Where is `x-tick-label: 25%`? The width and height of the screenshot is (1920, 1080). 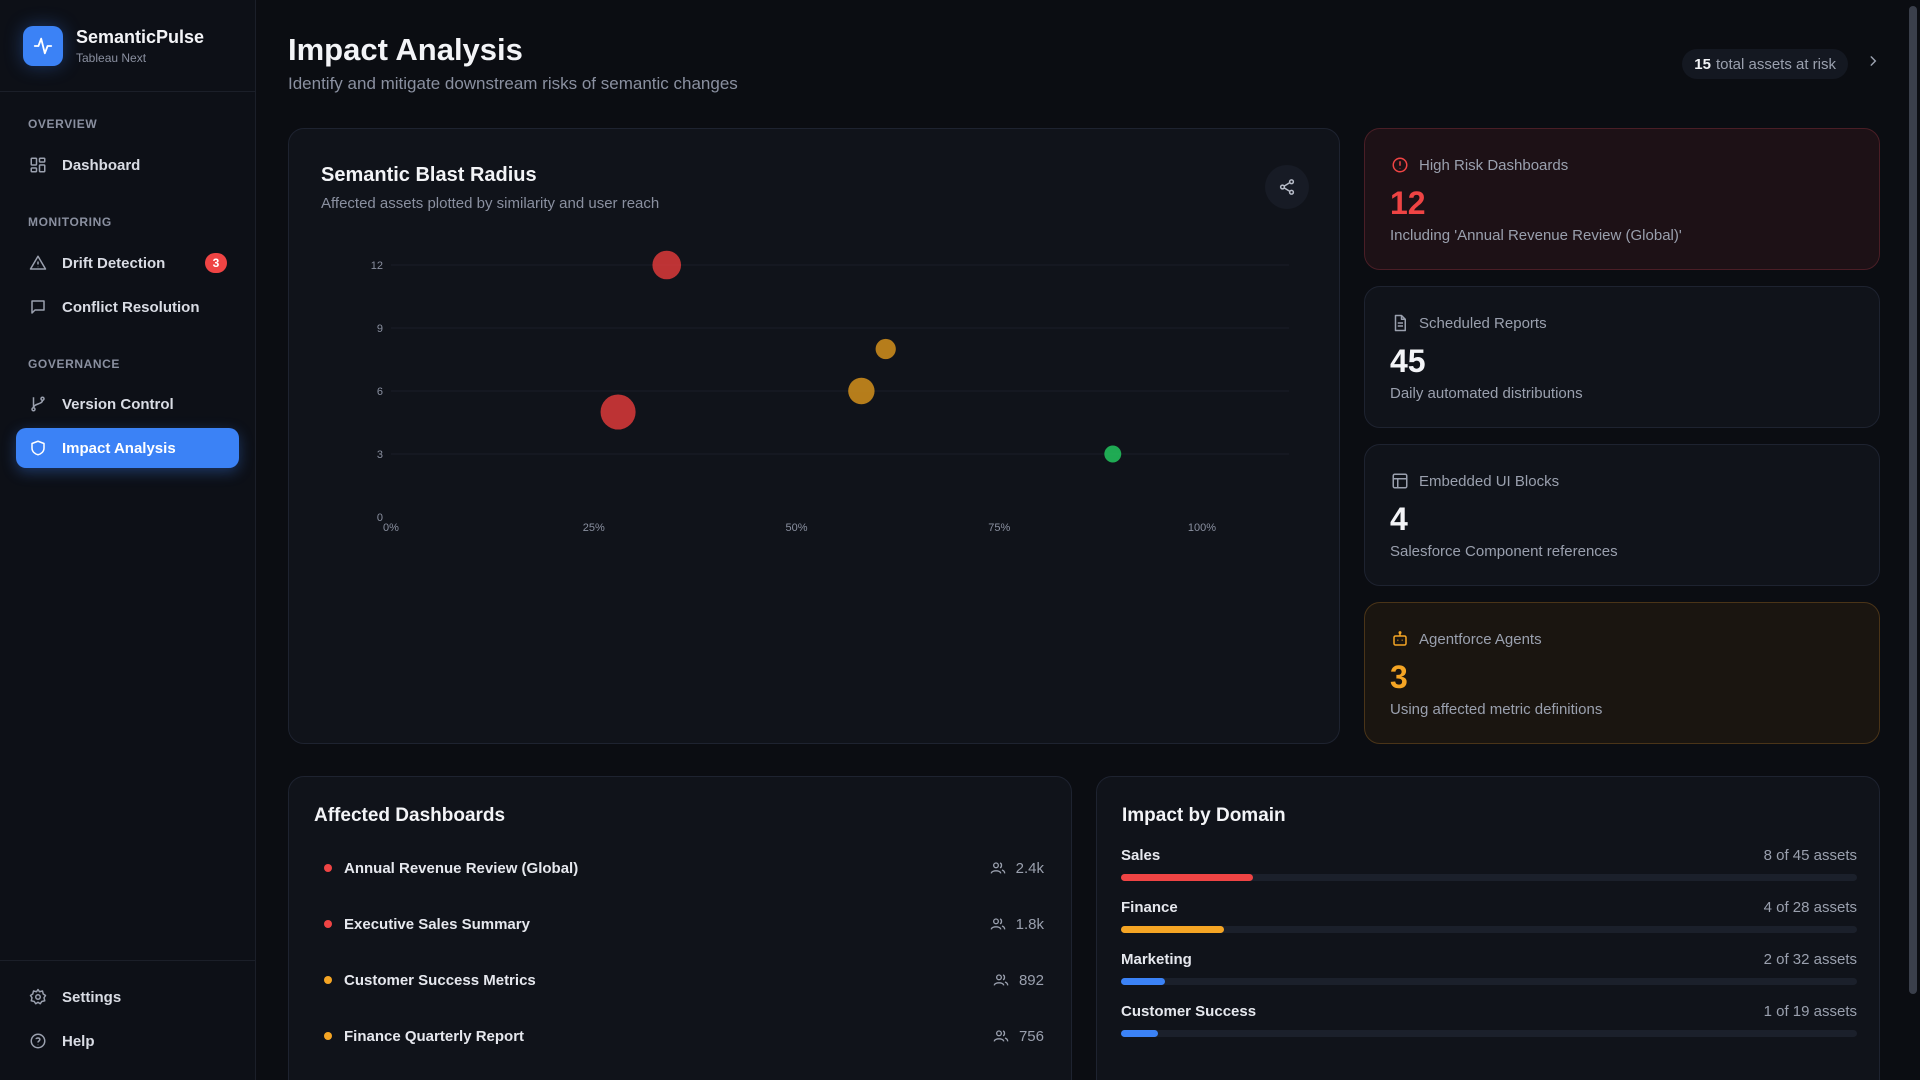 x-tick-label: 25% is located at coordinates (594, 528).